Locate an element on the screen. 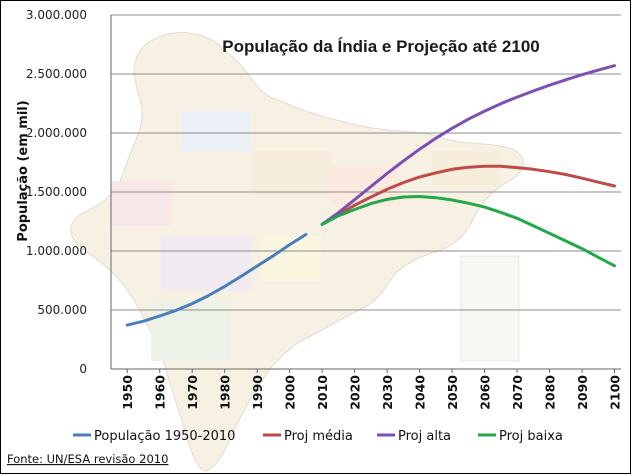 Image resolution: width=633 pixels, height=476 pixels. y-tick-label: 0 is located at coordinates (83, 369).